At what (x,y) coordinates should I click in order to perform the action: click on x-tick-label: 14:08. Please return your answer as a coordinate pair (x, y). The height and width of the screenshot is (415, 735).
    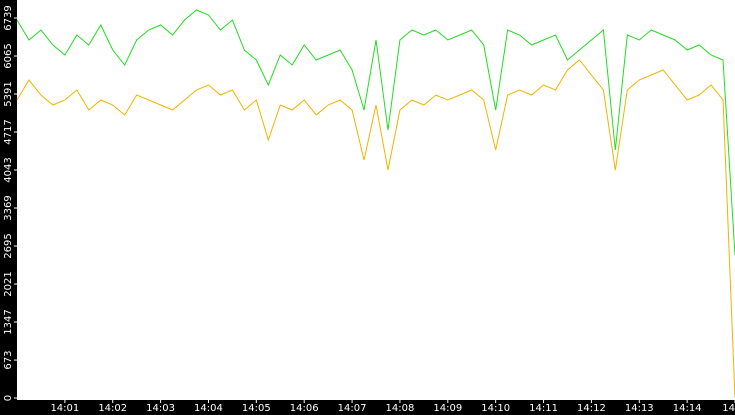
    Looking at the image, I should click on (400, 408).